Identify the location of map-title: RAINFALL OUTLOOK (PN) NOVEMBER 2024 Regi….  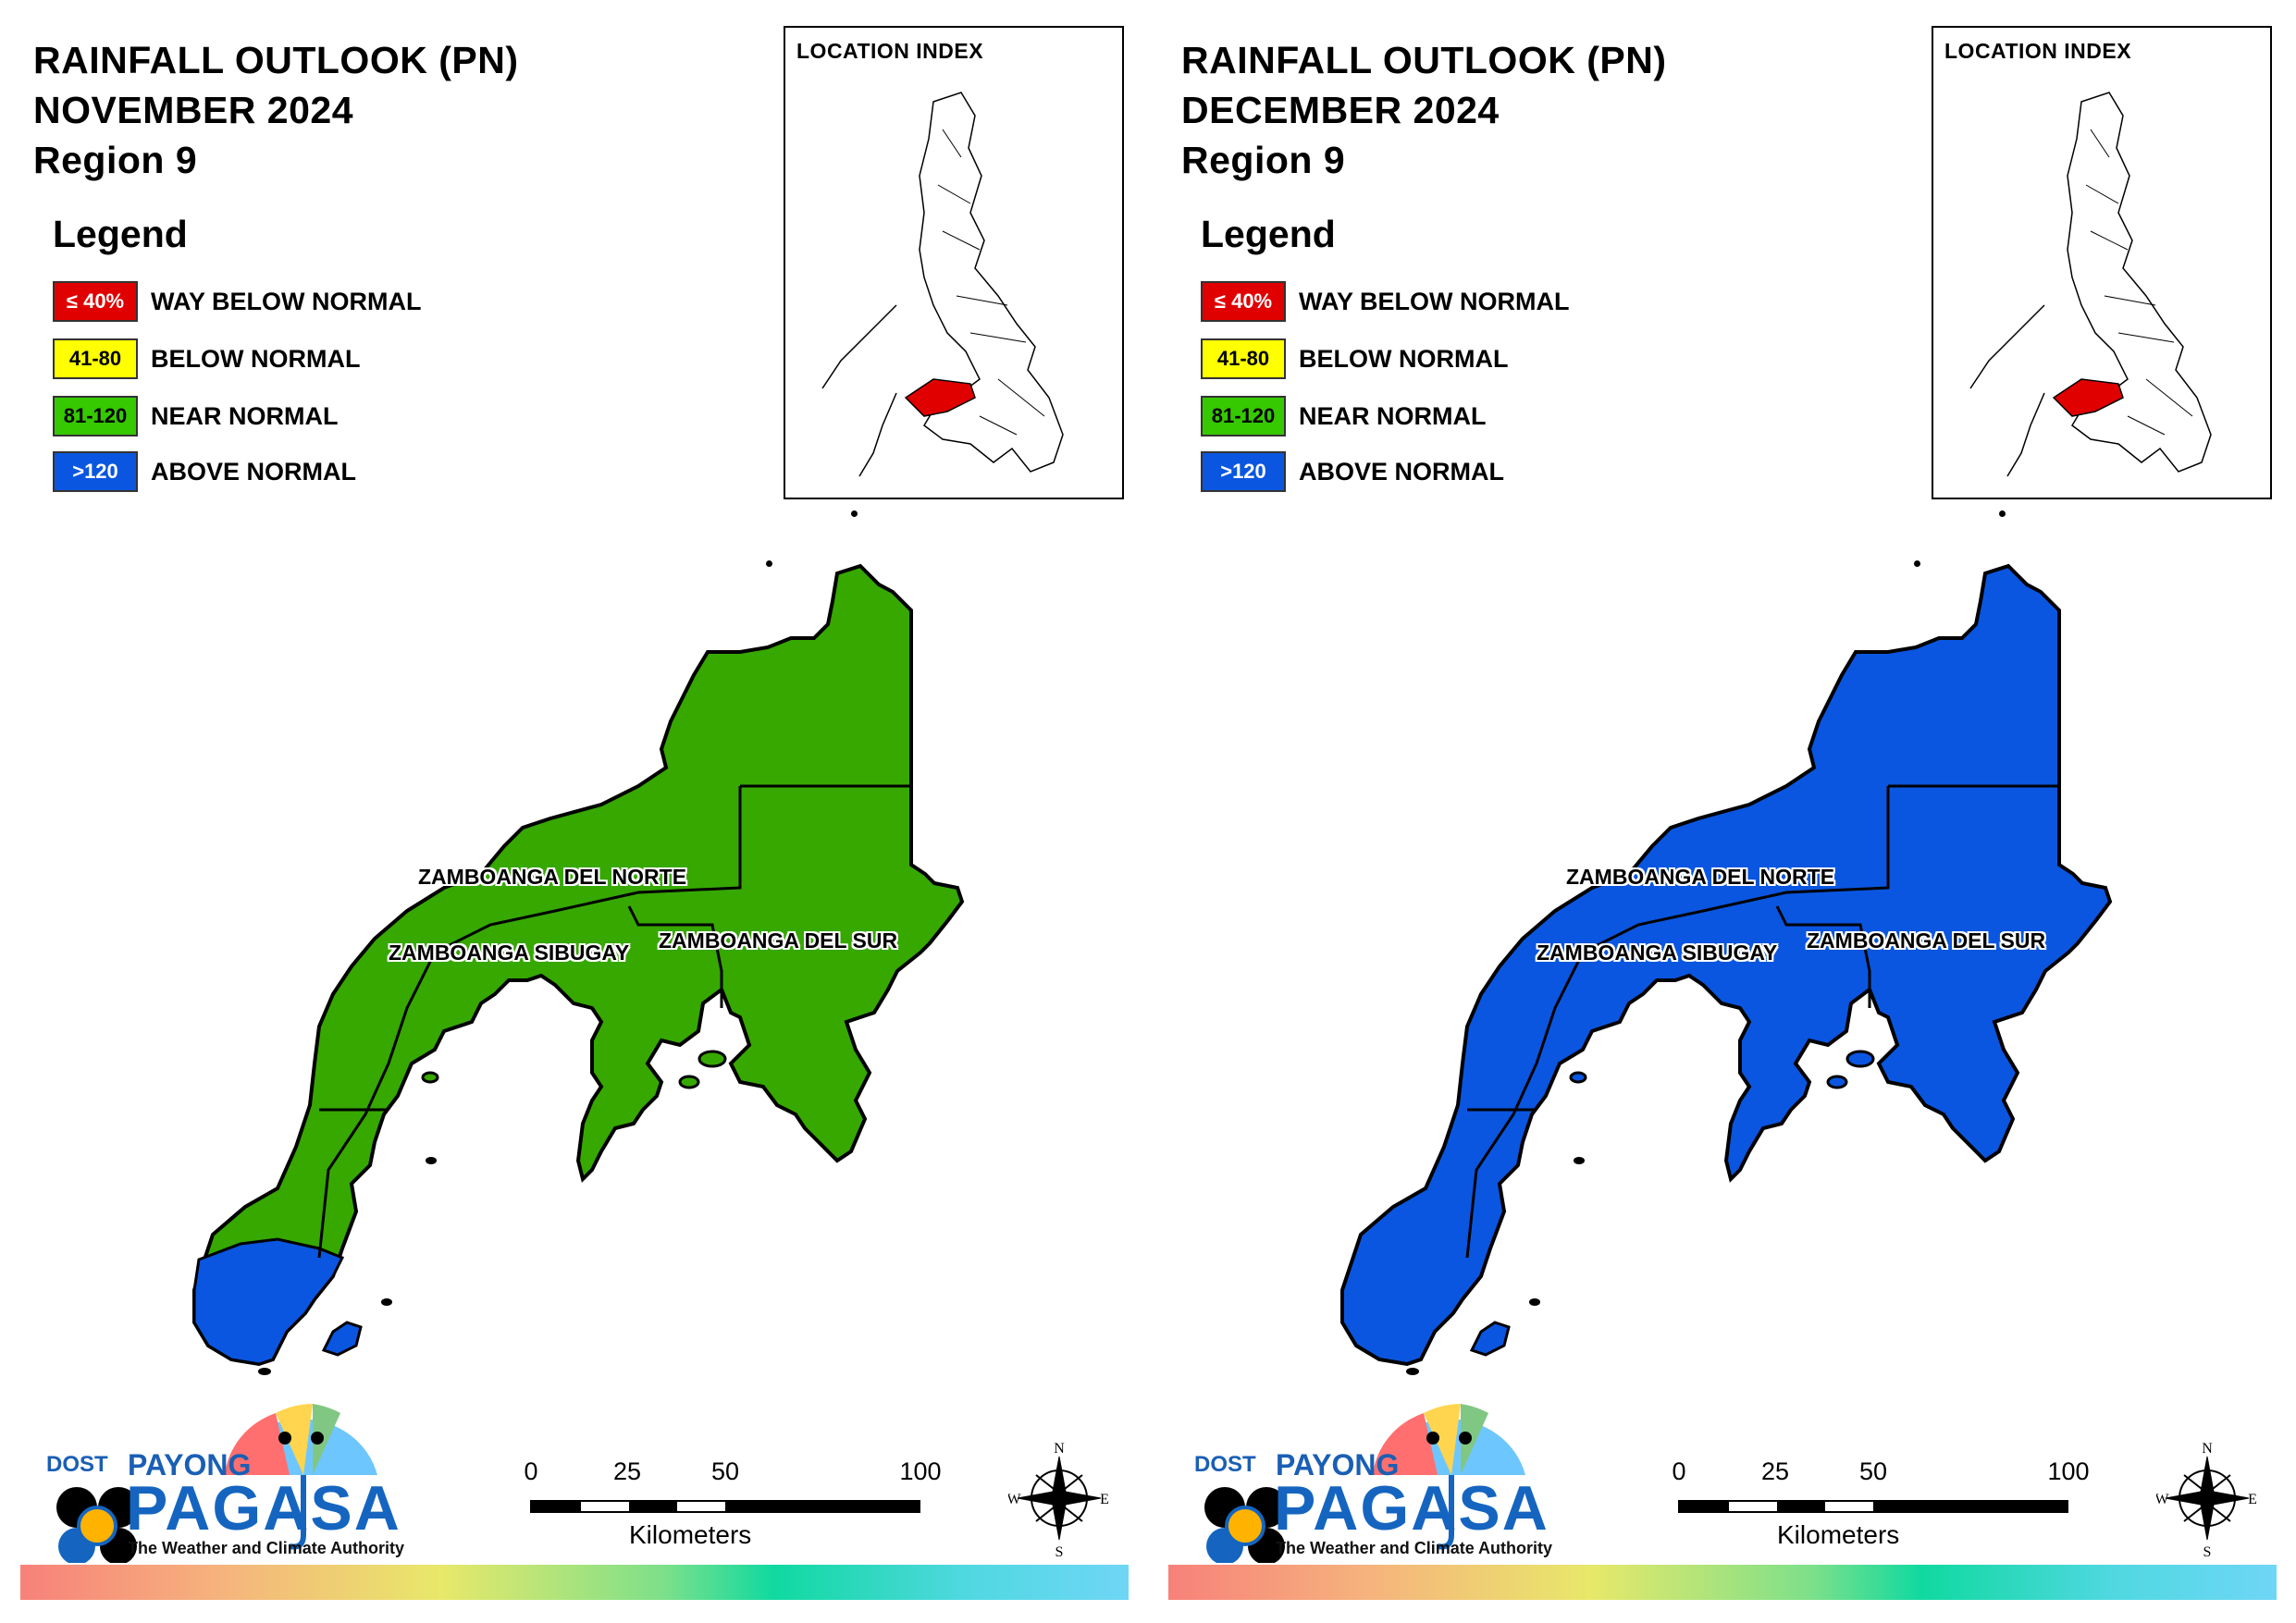
(275, 110).